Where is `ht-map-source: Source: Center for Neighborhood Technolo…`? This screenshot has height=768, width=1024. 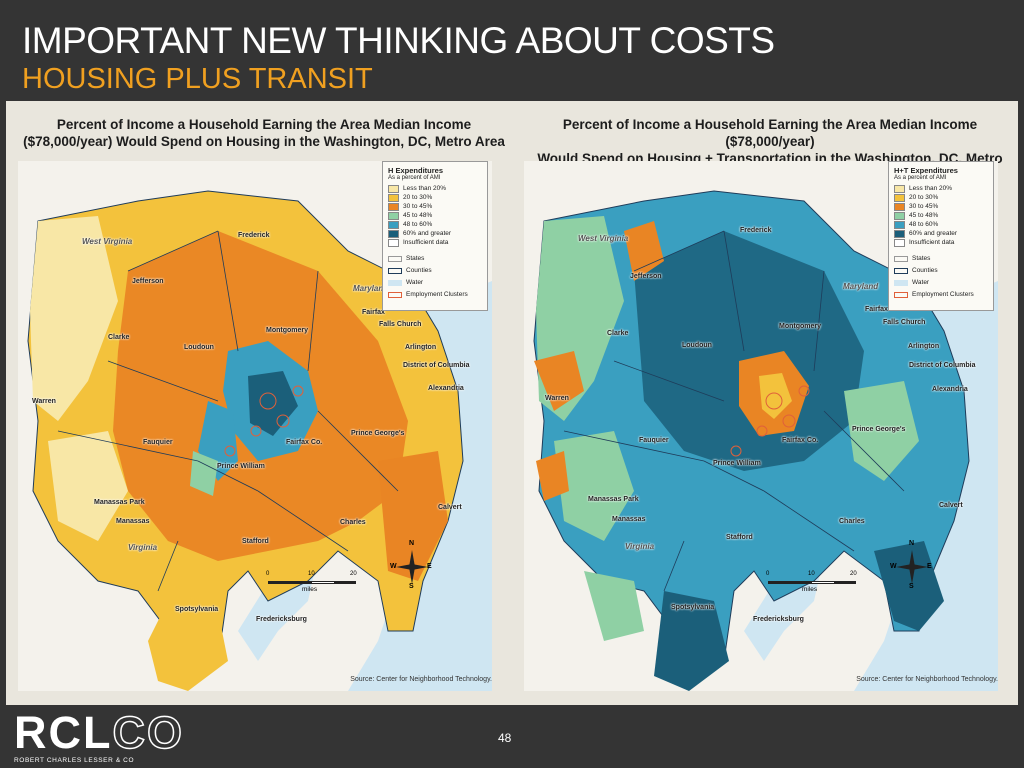 ht-map-source: Source: Center for Neighborhood Technolo… is located at coordinates (927, 679).